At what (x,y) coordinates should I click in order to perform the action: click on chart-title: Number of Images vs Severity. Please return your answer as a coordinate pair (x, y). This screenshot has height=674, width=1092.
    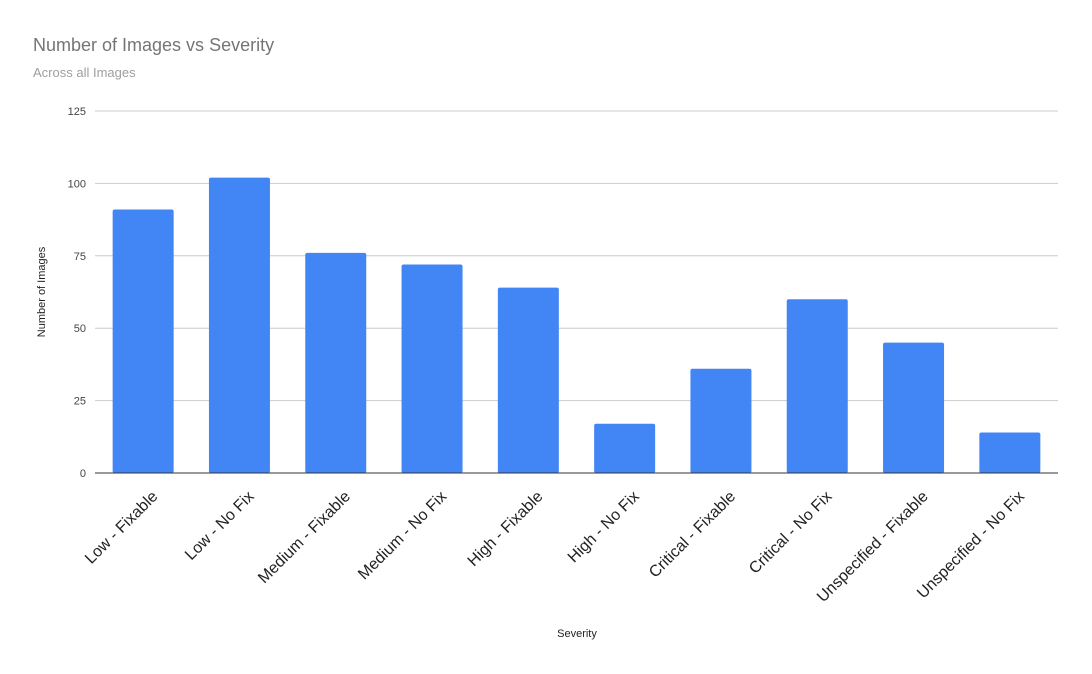
    Looking at the image, I should click on (154, 45).